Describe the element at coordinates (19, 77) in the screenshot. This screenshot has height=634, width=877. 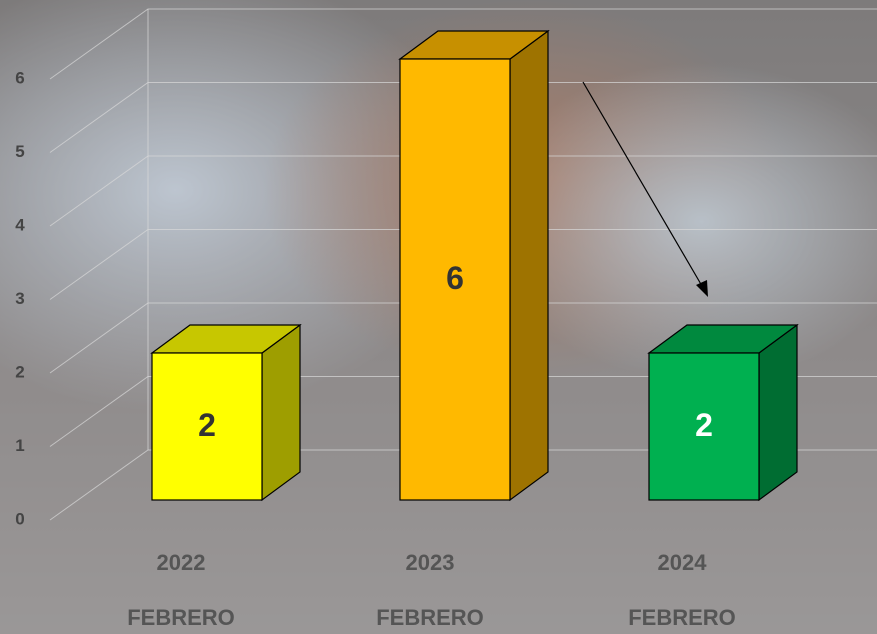
I see `y-tick-label: 6` at that location.